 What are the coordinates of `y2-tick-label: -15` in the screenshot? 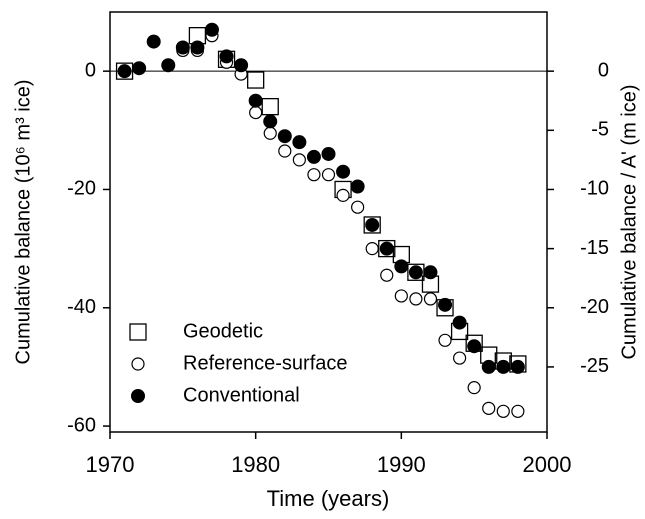 It's located at (594, 248).